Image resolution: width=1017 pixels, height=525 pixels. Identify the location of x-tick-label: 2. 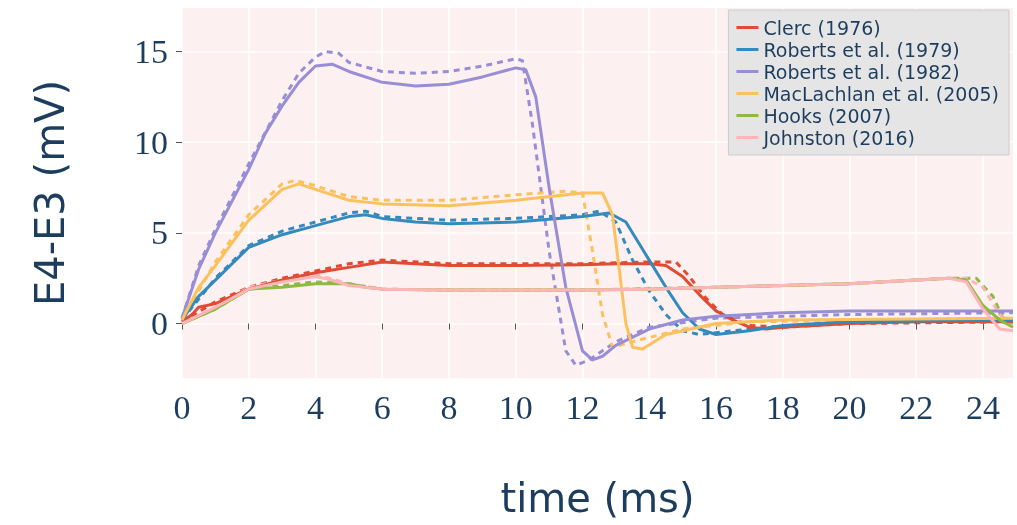
(249, 407).